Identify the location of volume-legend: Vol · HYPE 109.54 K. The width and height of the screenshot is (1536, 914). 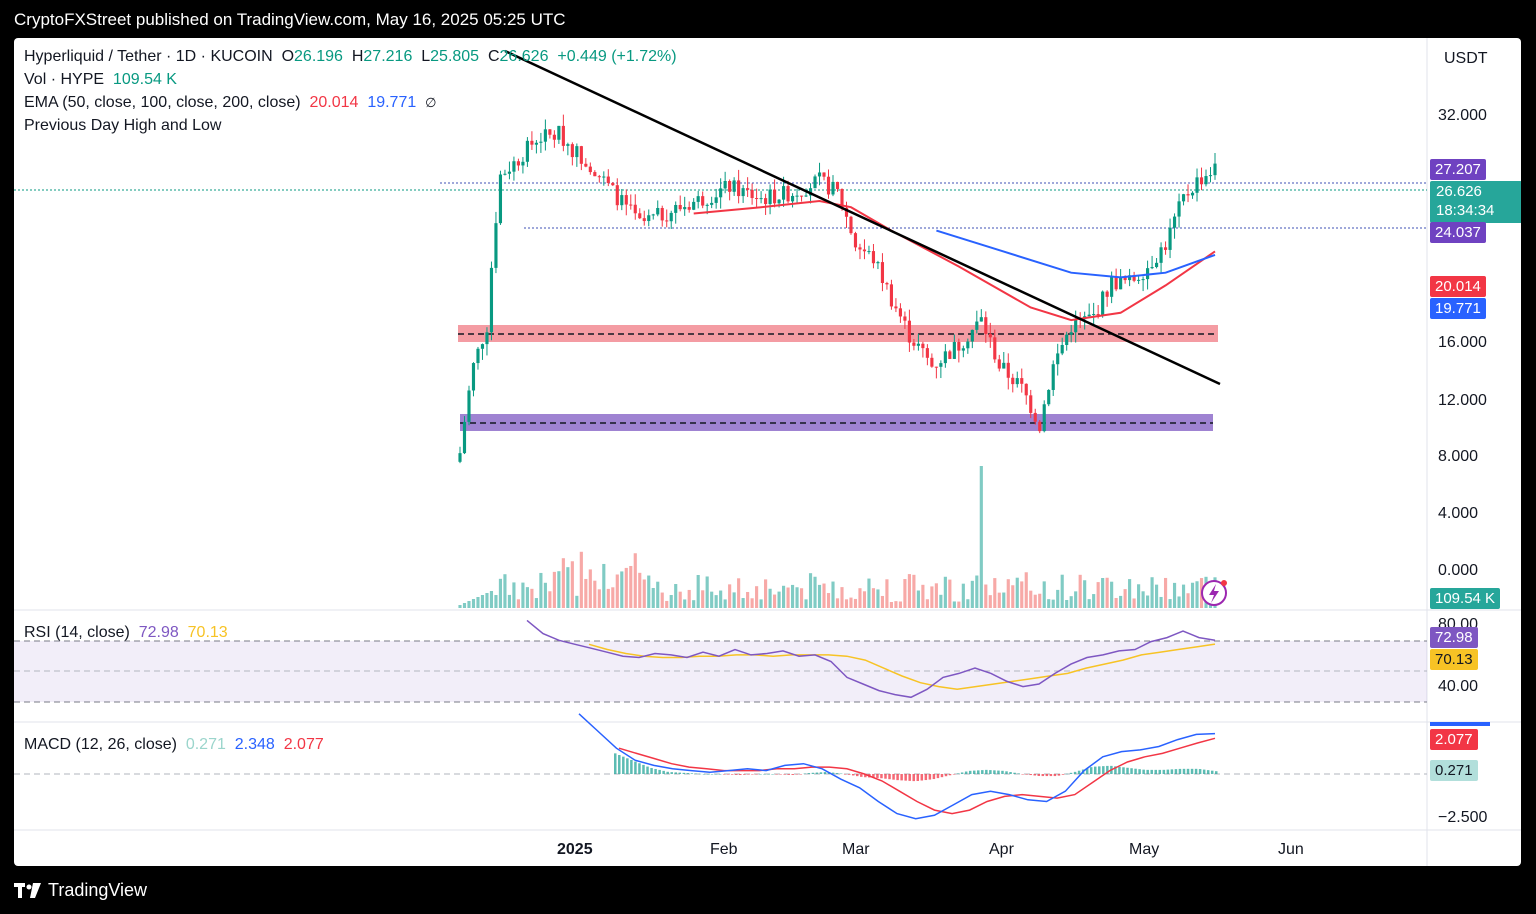
(100, 80).